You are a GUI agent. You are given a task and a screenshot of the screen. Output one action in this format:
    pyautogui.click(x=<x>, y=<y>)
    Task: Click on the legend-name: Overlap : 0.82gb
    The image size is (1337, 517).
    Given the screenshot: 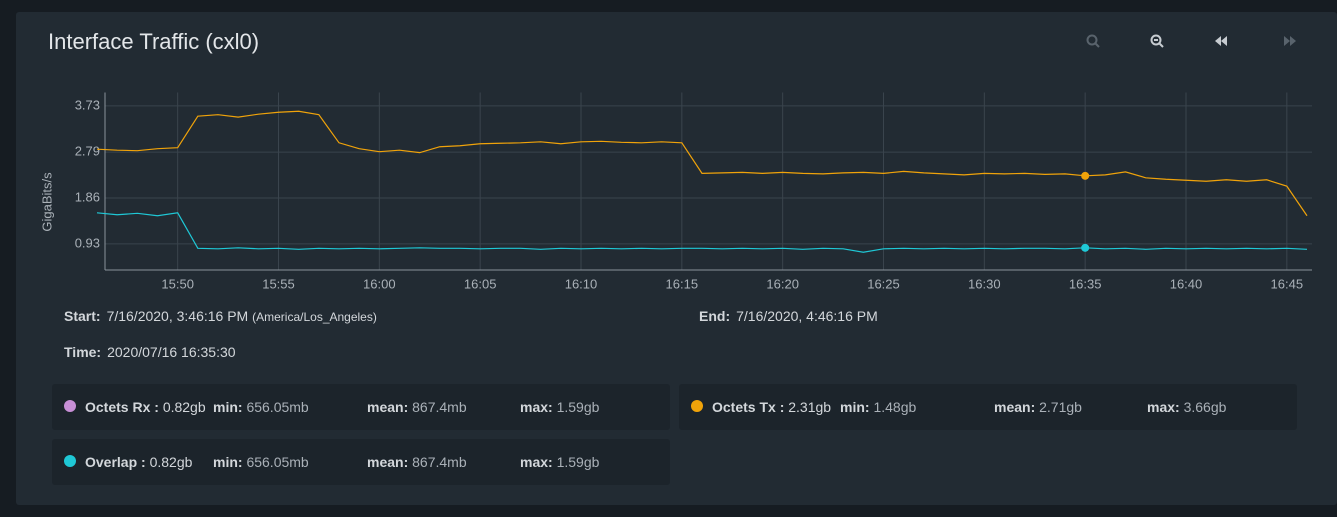 What is the action you would take?
    pyautogui.click(x=138, y=462)
    